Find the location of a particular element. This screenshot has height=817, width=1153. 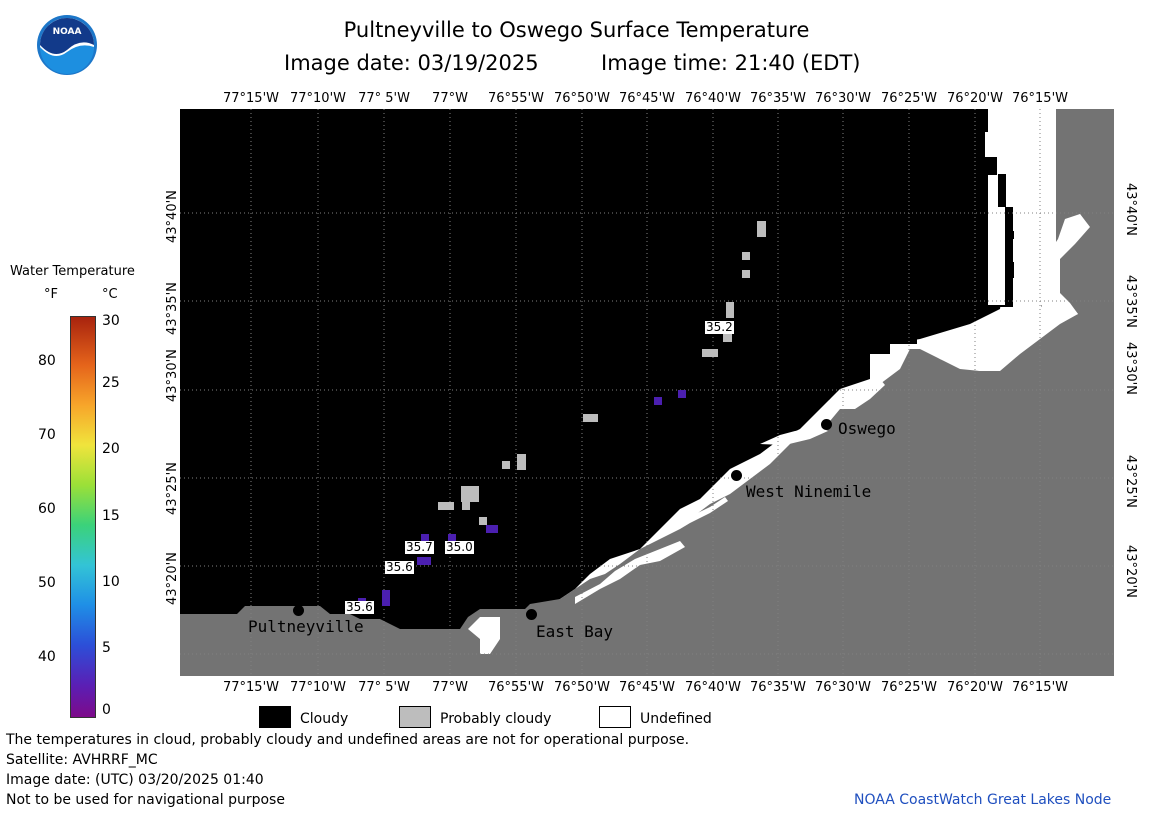

east-bay-marker is located at coordinates (531, 614).